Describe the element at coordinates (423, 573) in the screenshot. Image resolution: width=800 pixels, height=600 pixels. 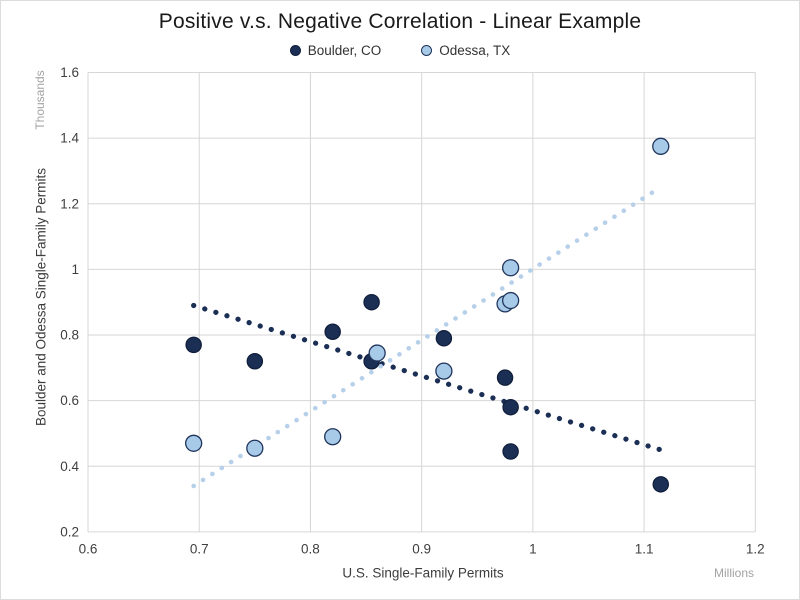
I see `x-axis-title: U.S. Single-Family Permits` at that location.